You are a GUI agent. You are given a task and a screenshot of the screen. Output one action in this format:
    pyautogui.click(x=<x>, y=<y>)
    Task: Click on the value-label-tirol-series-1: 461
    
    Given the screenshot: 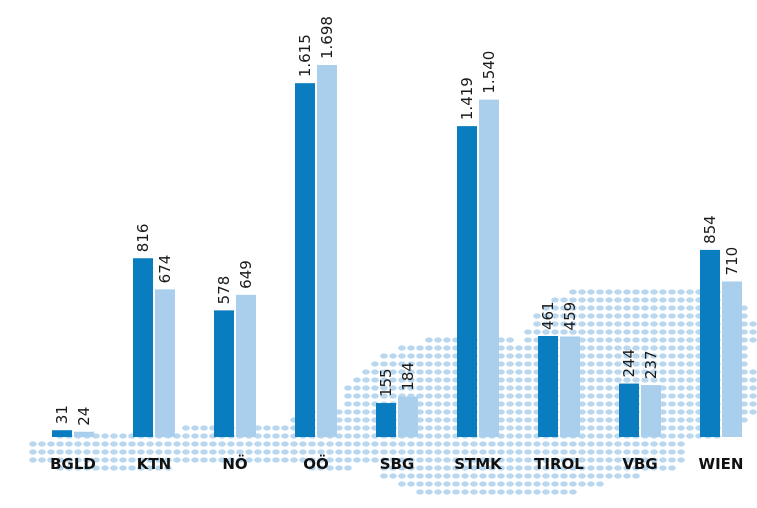 What is the action you would take?
    pyautogui.click(x=548, y=315)
    